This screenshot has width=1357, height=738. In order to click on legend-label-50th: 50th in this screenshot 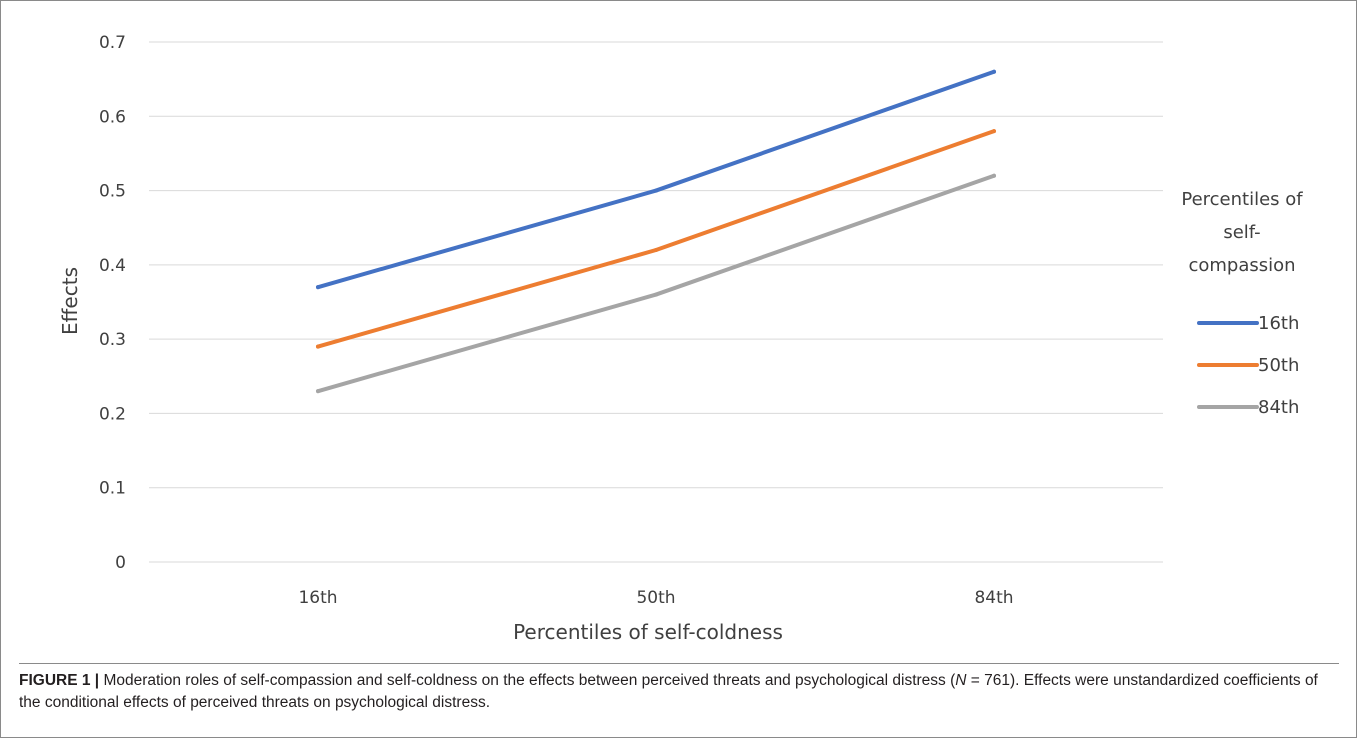, I will do `click(1278, 365)`.